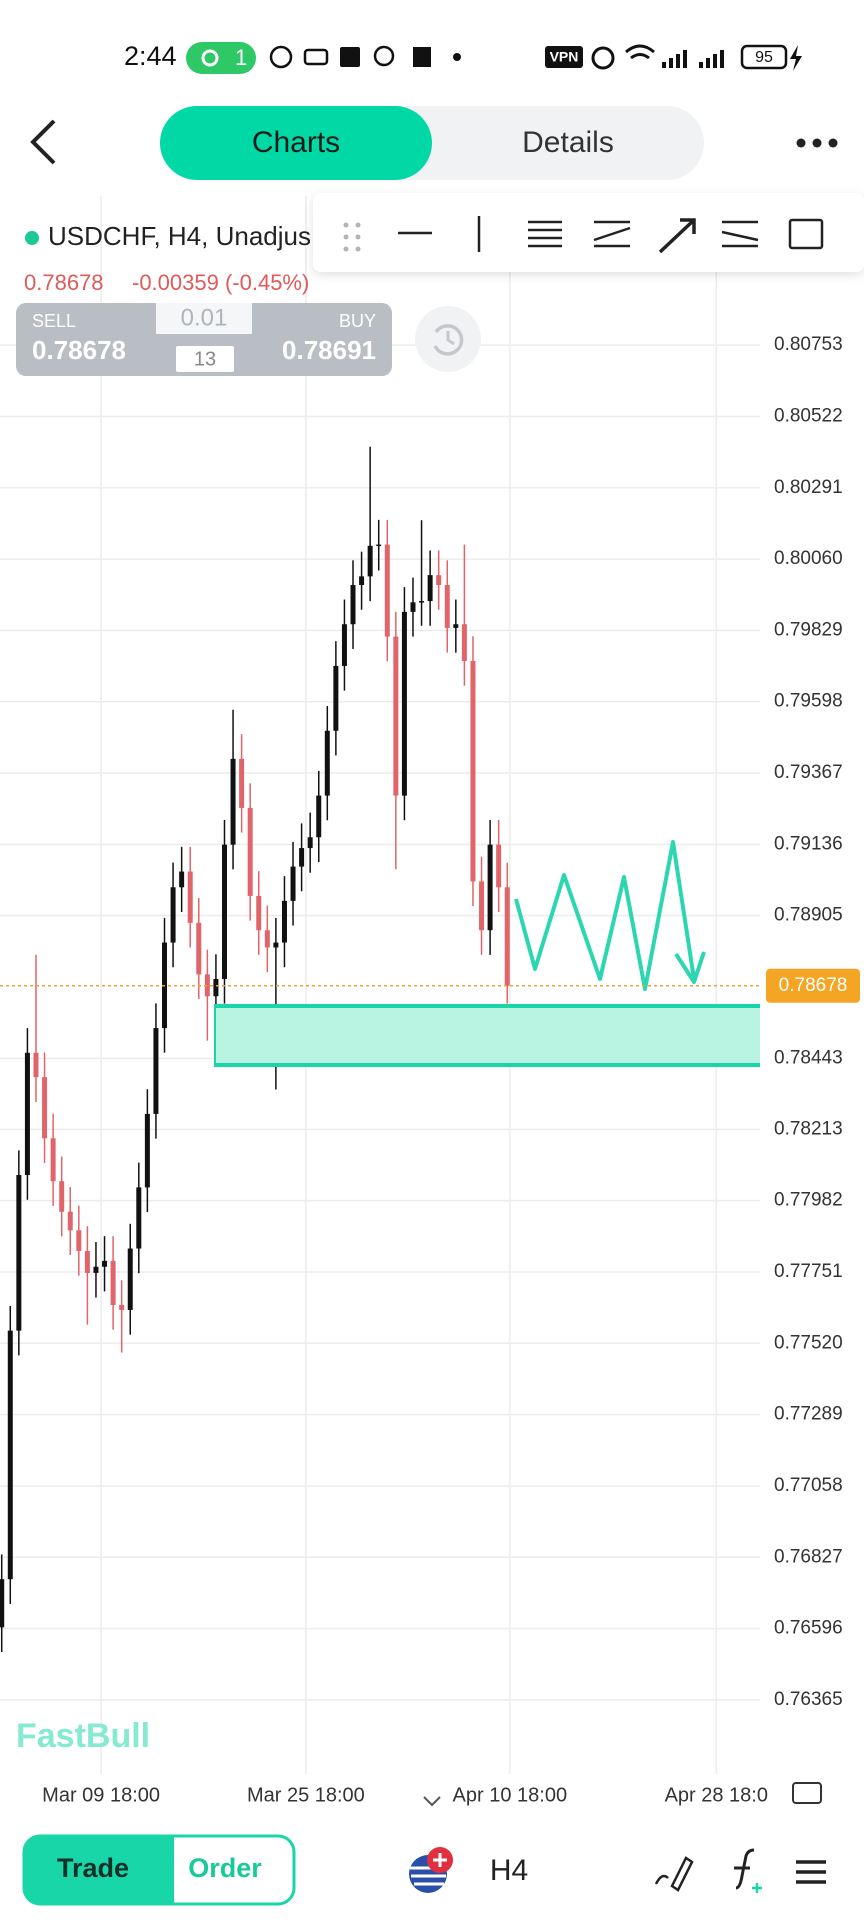  Describe the element at coordinates (509, 1870) in the screenshot. I see `timeframe: H4` at that location.